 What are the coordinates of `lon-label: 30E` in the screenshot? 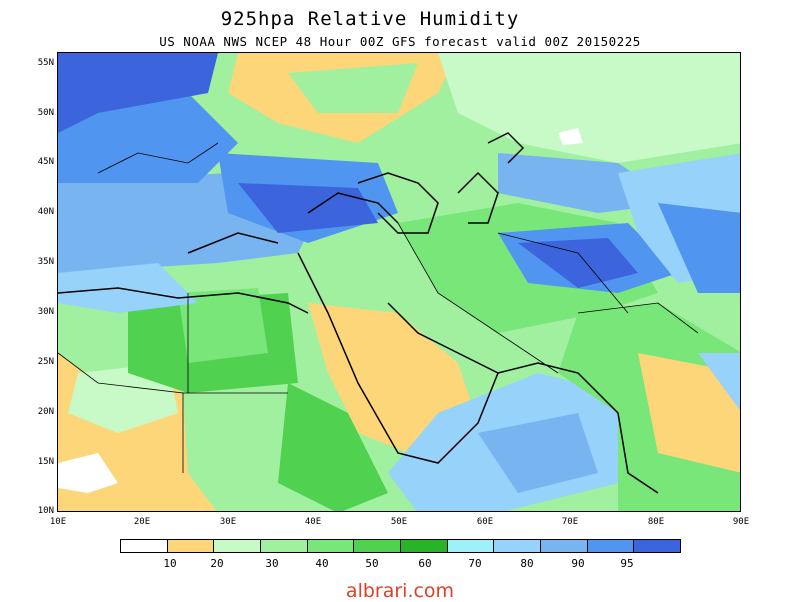 It's located at (228, 522).